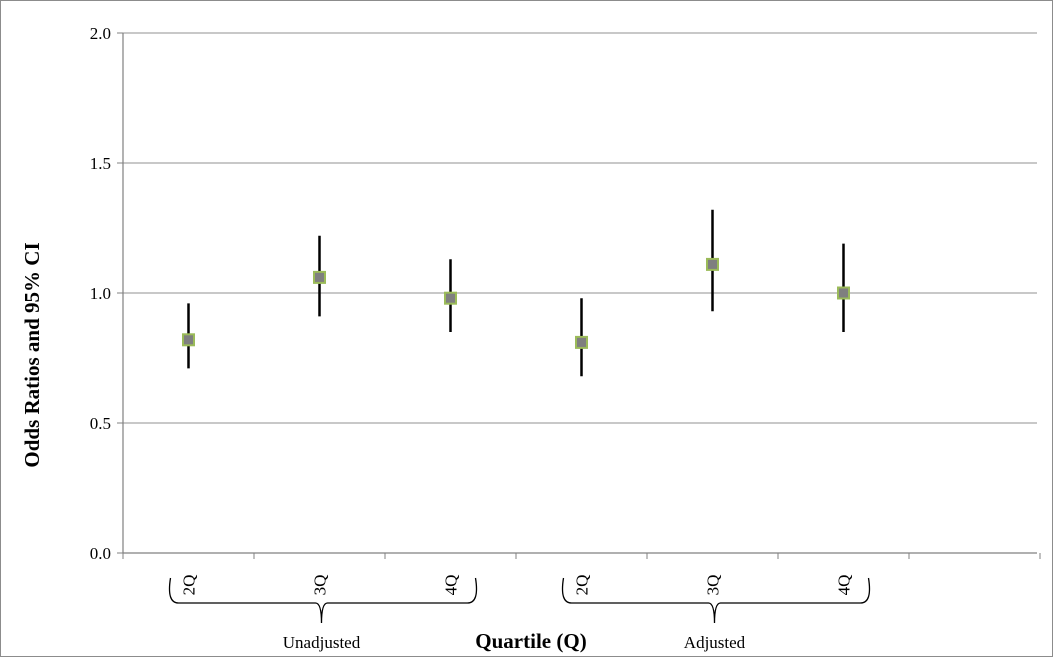  I want to click on x-axis-title: Quartile (Q), so click(530, 641).